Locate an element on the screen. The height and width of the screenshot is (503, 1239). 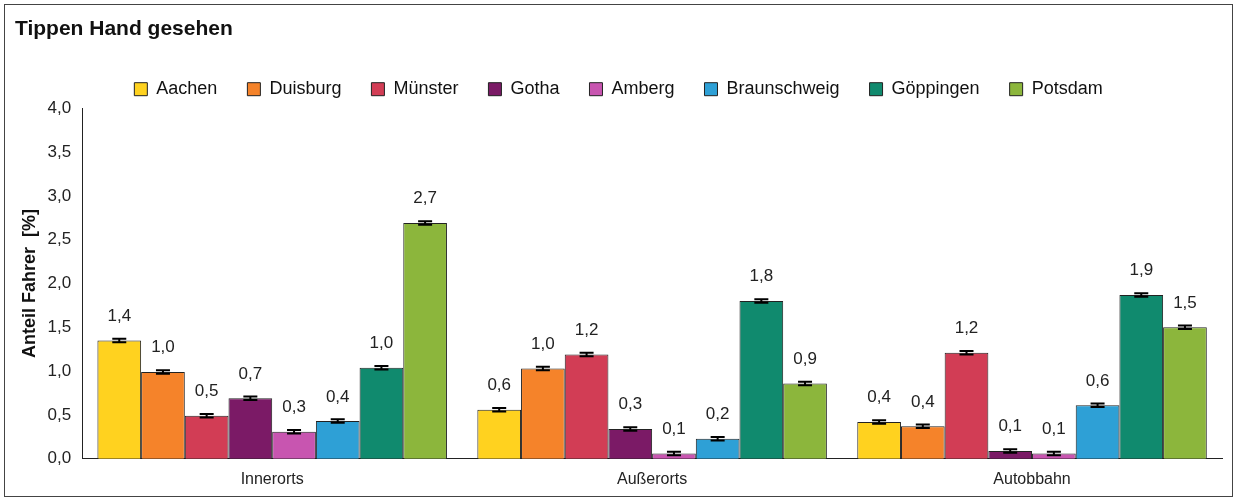
data-label: 1,9 is located at coordinates (1141, 270).